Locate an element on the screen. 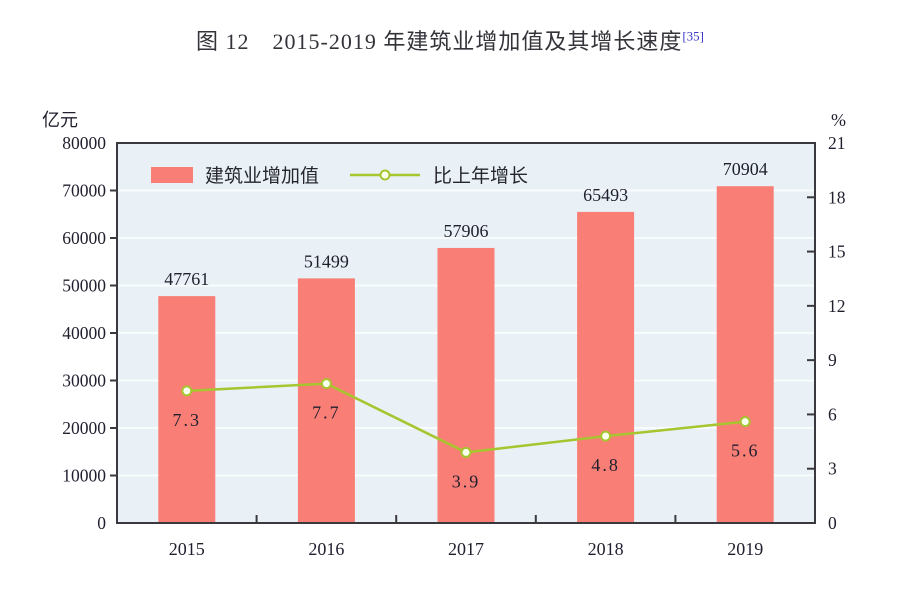 Image resolution: width=900 pixels, height=593 pixels. right-axis-unit-label: % is located at coordinates (838, 120).